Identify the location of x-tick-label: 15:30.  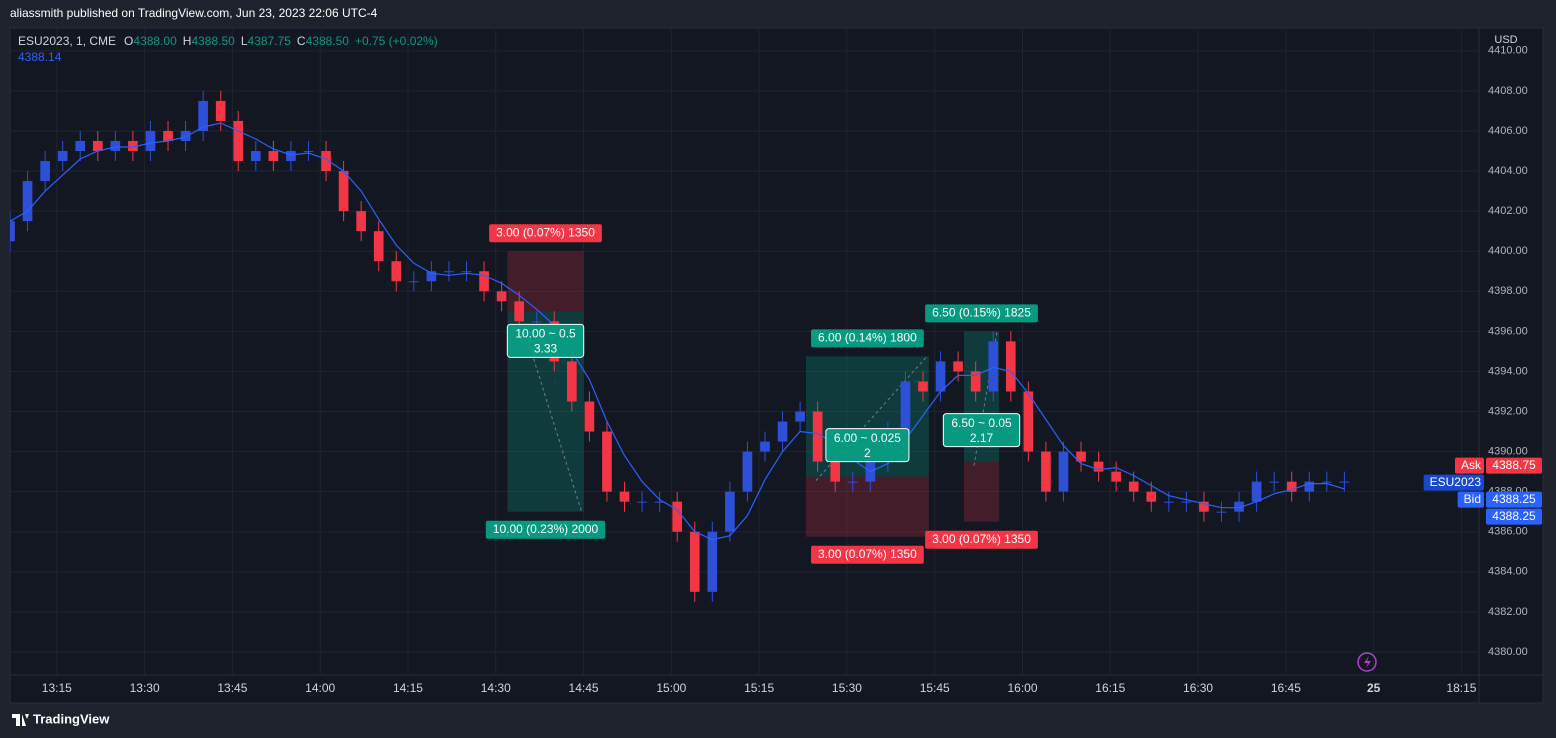
(847, 688).